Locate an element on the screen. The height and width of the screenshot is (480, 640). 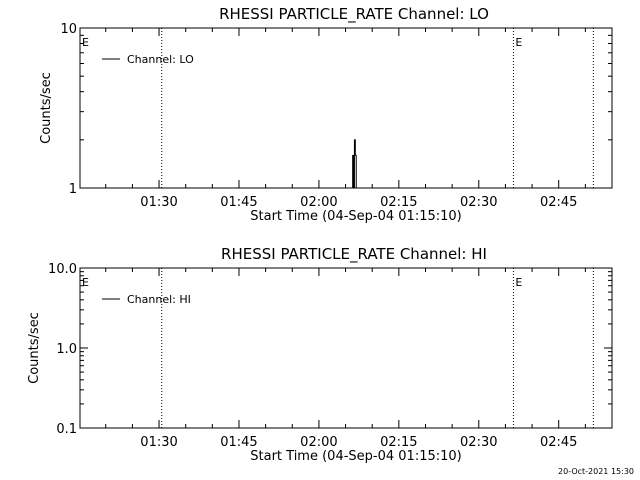
y-tick-label: 10.0 is located at coordinates (62, 269).